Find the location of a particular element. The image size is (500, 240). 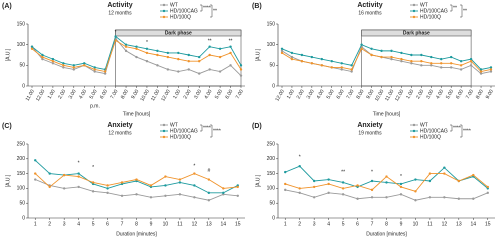

chart-subtitle: 16 months is located at coordinates (370, 13).